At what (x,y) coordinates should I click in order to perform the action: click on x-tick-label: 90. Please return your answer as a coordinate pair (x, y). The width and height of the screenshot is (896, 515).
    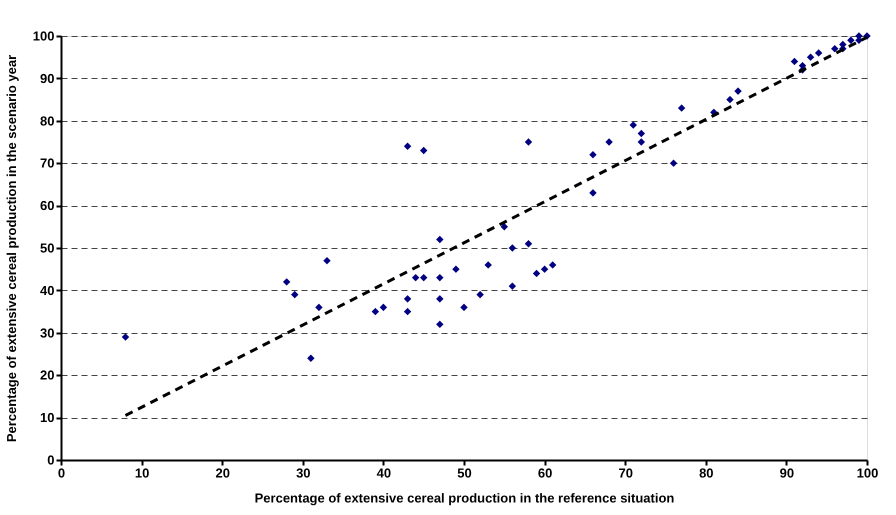
    Looking at the image, I should click on (787, 473).